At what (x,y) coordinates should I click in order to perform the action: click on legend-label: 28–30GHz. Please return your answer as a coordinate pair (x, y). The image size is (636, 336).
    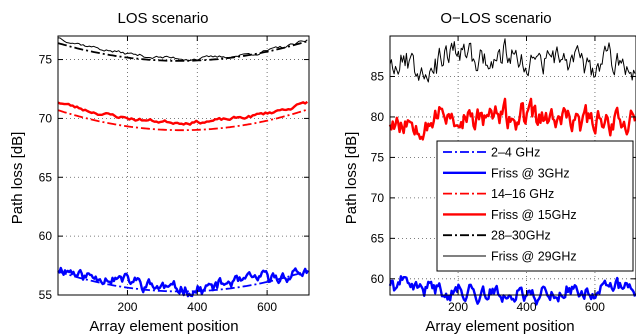
    Looking at the image, I should click on (521, 236).